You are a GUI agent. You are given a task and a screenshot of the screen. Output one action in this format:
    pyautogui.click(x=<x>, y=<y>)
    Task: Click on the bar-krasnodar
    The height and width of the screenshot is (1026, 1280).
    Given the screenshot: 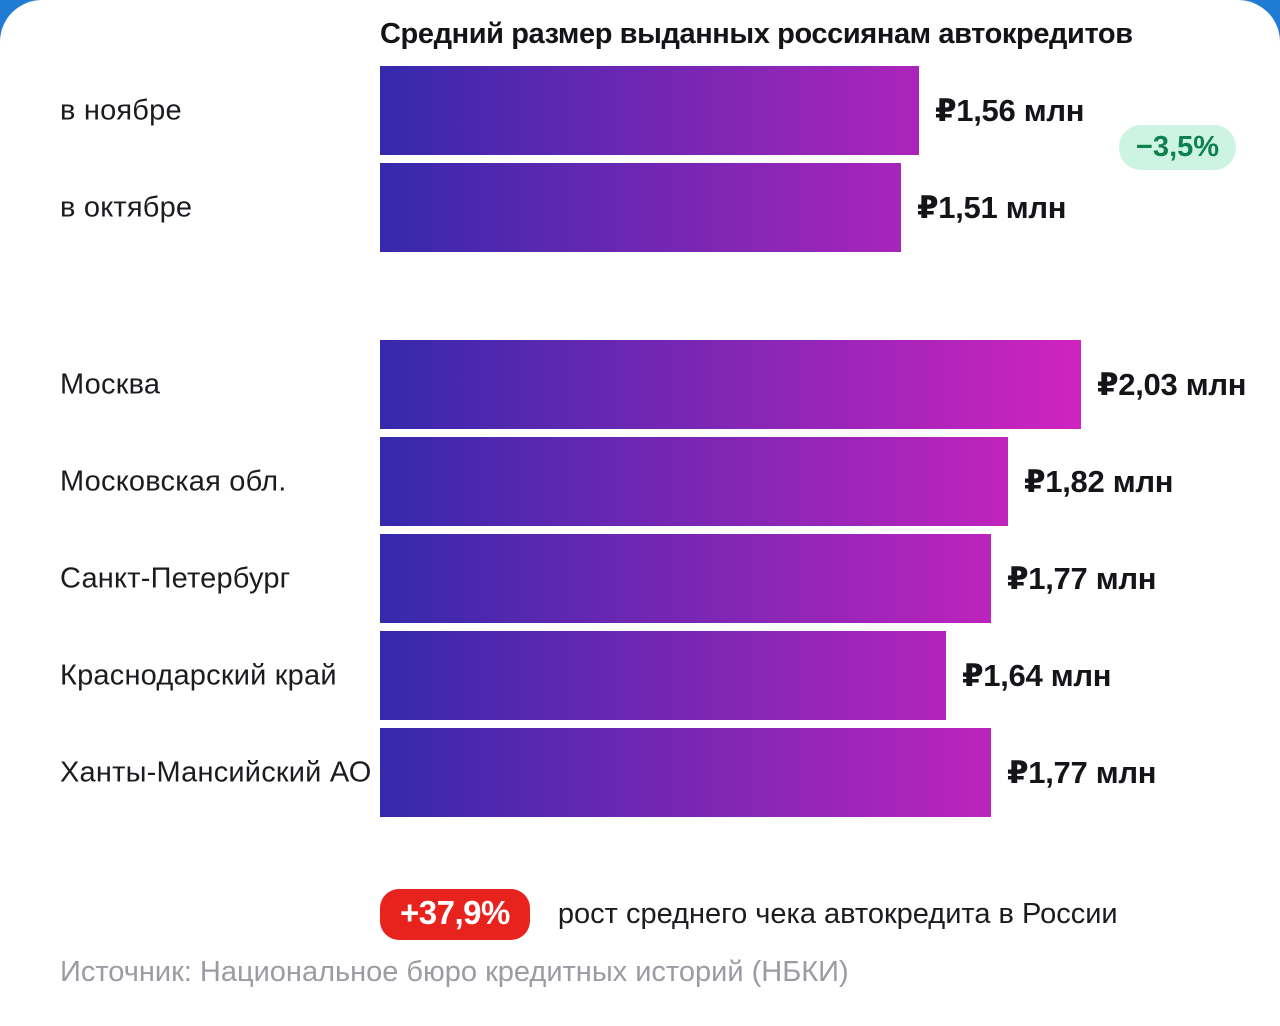 What is the action you would take?
    pyautogui.click(x=663, y=675)
    